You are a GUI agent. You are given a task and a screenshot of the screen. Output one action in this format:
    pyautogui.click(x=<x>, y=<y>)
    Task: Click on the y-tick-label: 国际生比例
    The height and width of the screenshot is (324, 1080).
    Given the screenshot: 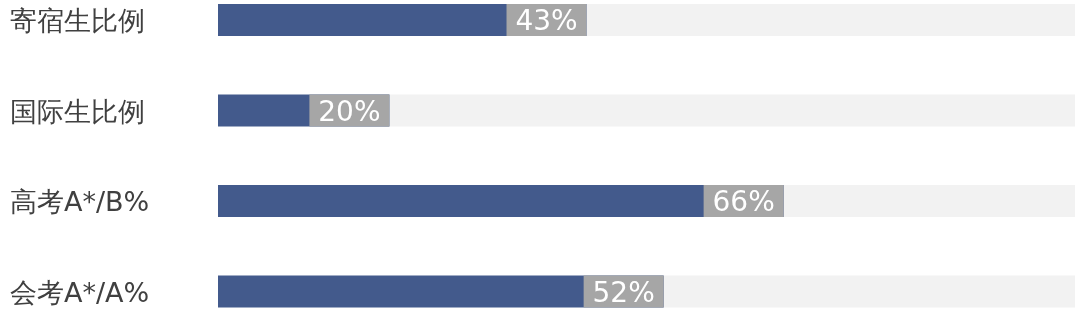 What is the action you would take?
    pyautogui.click(x=77, y=111)
    